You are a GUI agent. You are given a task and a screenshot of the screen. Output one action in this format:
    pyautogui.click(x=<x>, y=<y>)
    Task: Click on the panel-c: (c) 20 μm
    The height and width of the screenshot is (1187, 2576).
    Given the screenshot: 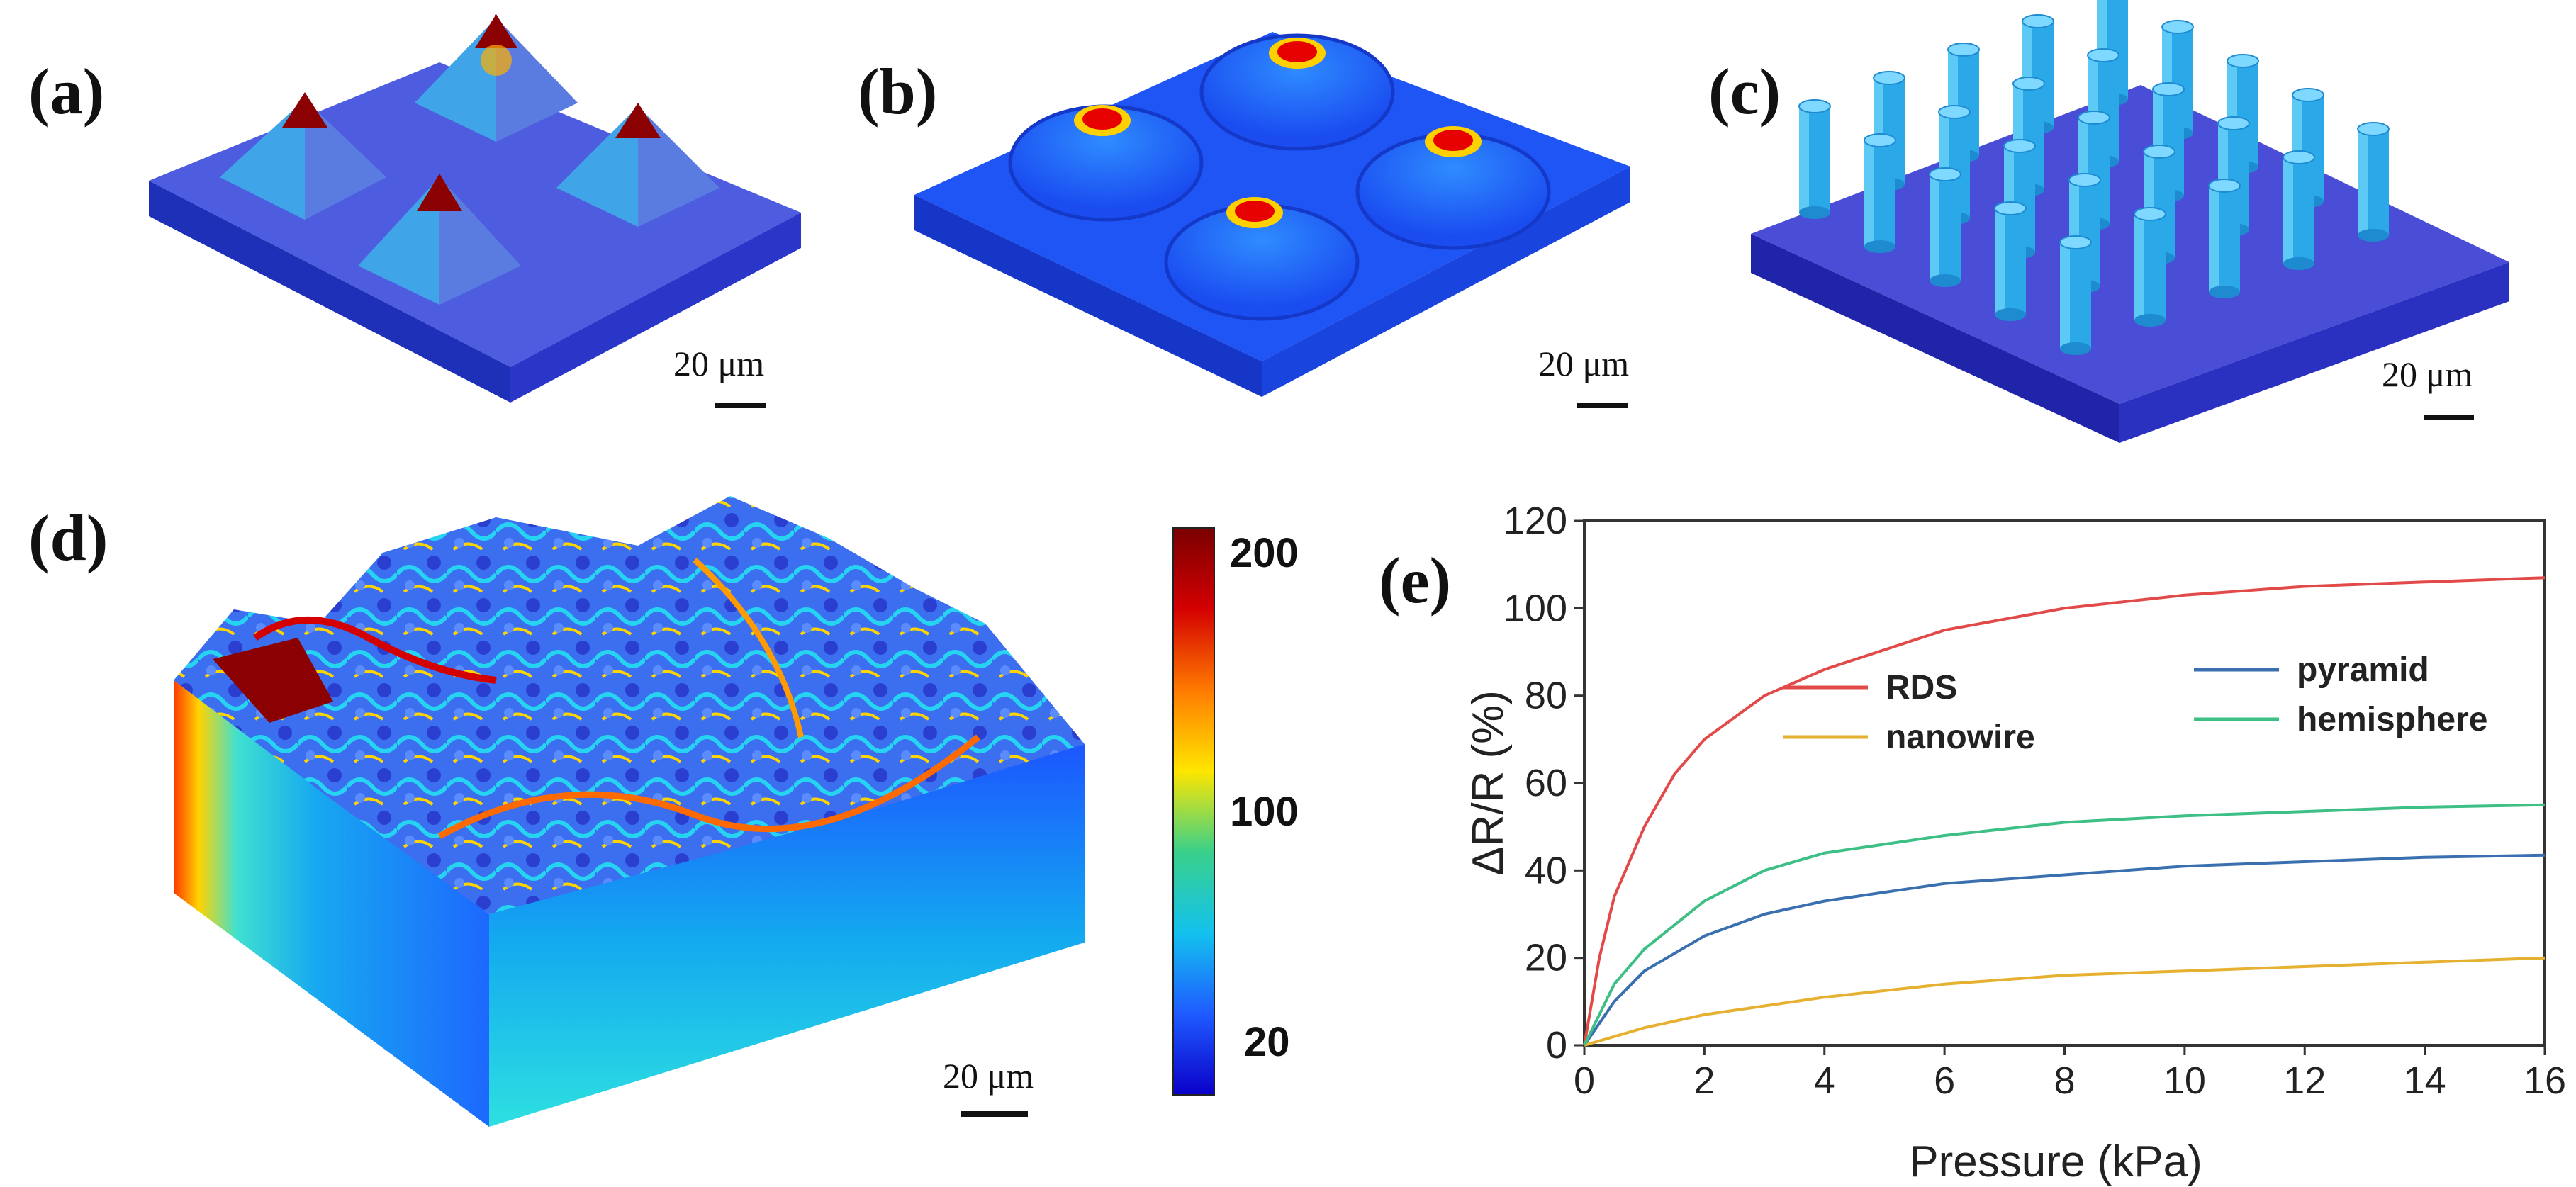 What is the action you would take?
    pyautogui.click(x=2108, y=221)
    